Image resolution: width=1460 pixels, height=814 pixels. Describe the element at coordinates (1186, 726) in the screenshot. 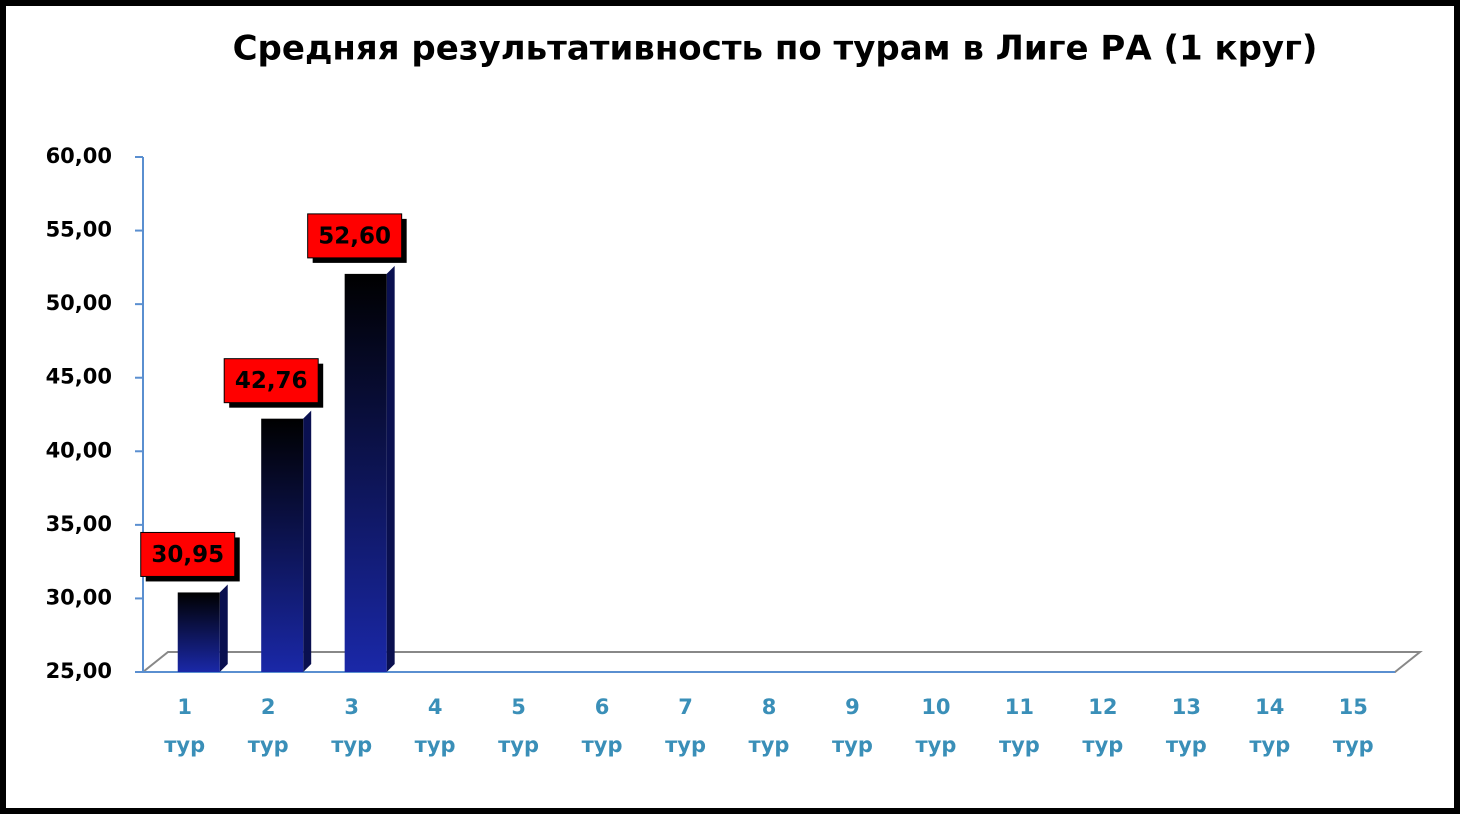

I see `x-tick-label: 13 тур` at that location.